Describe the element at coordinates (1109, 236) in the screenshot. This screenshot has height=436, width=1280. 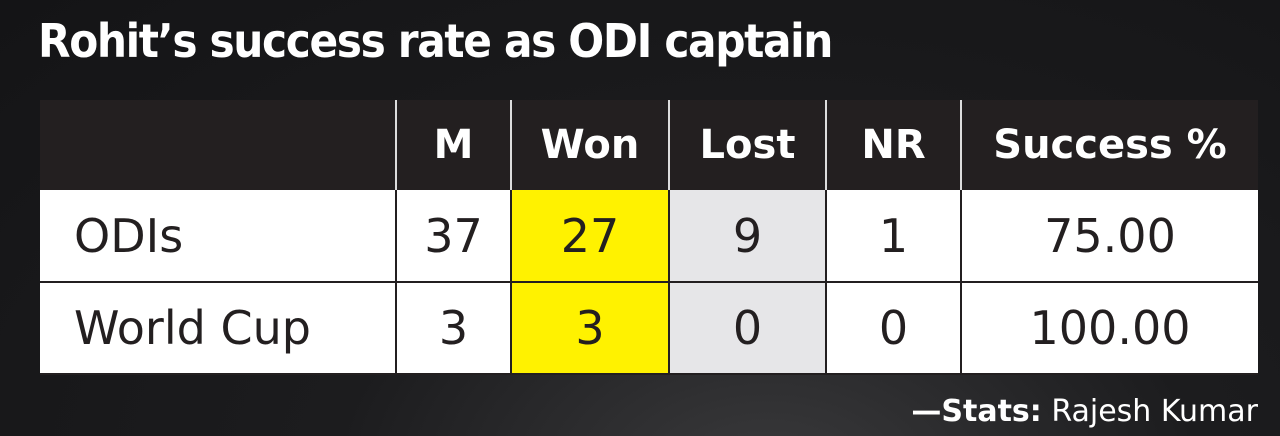
I see `table-cell: 75.00` at that location.